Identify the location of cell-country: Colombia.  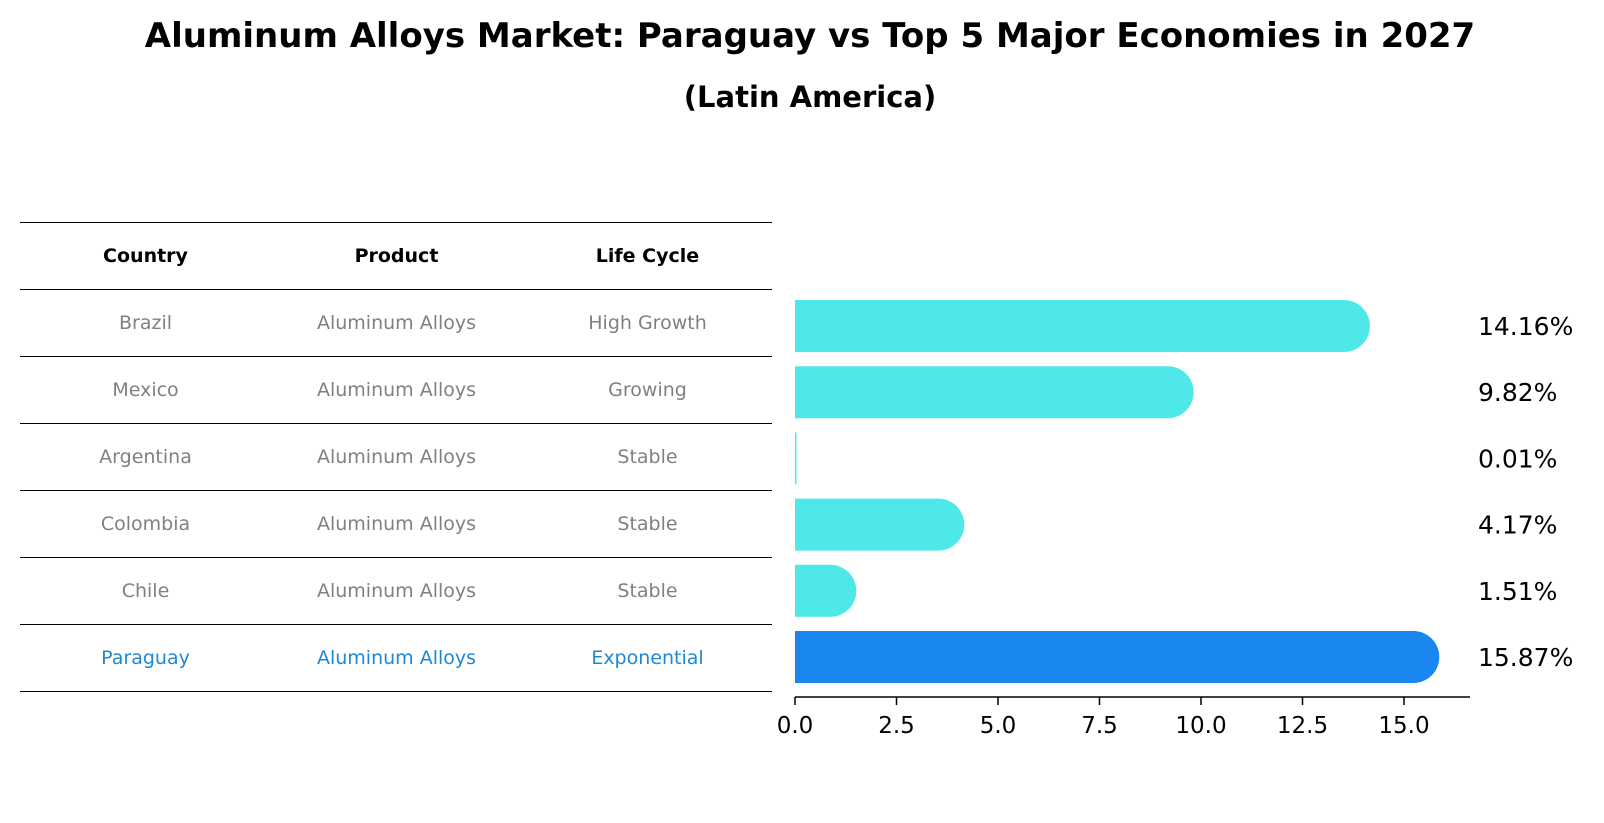
(145, 524).